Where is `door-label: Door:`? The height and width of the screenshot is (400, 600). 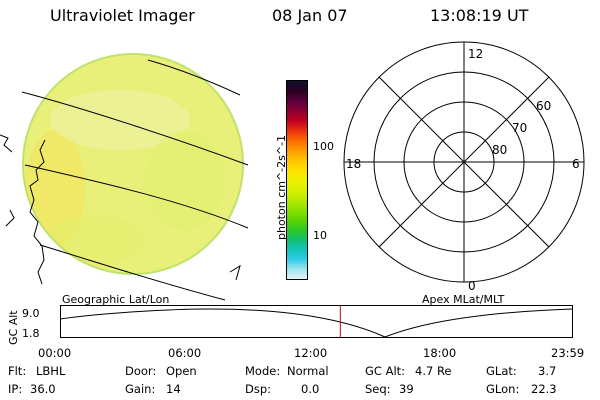
door-label: Door: is located at coordinates (141, 371).